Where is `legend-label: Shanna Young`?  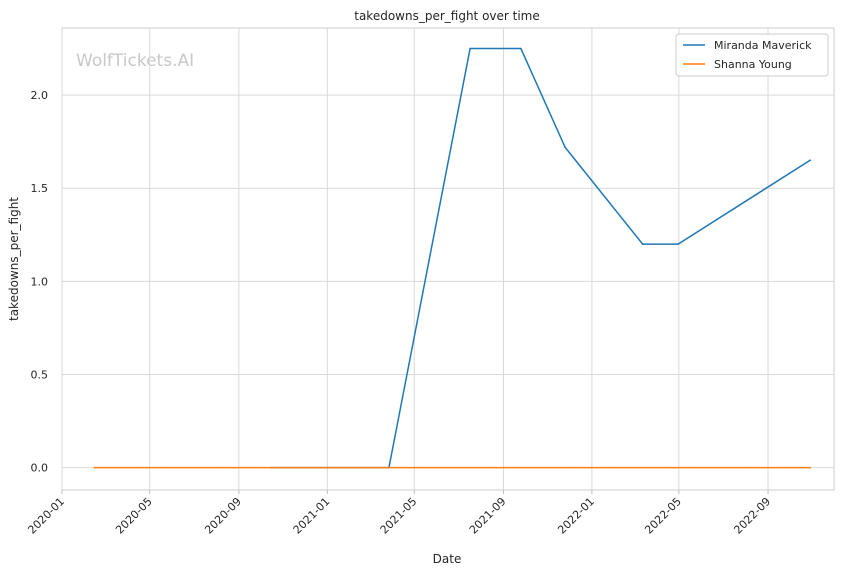 legend-label: Shanna Young is located at coordinates (753, 64).